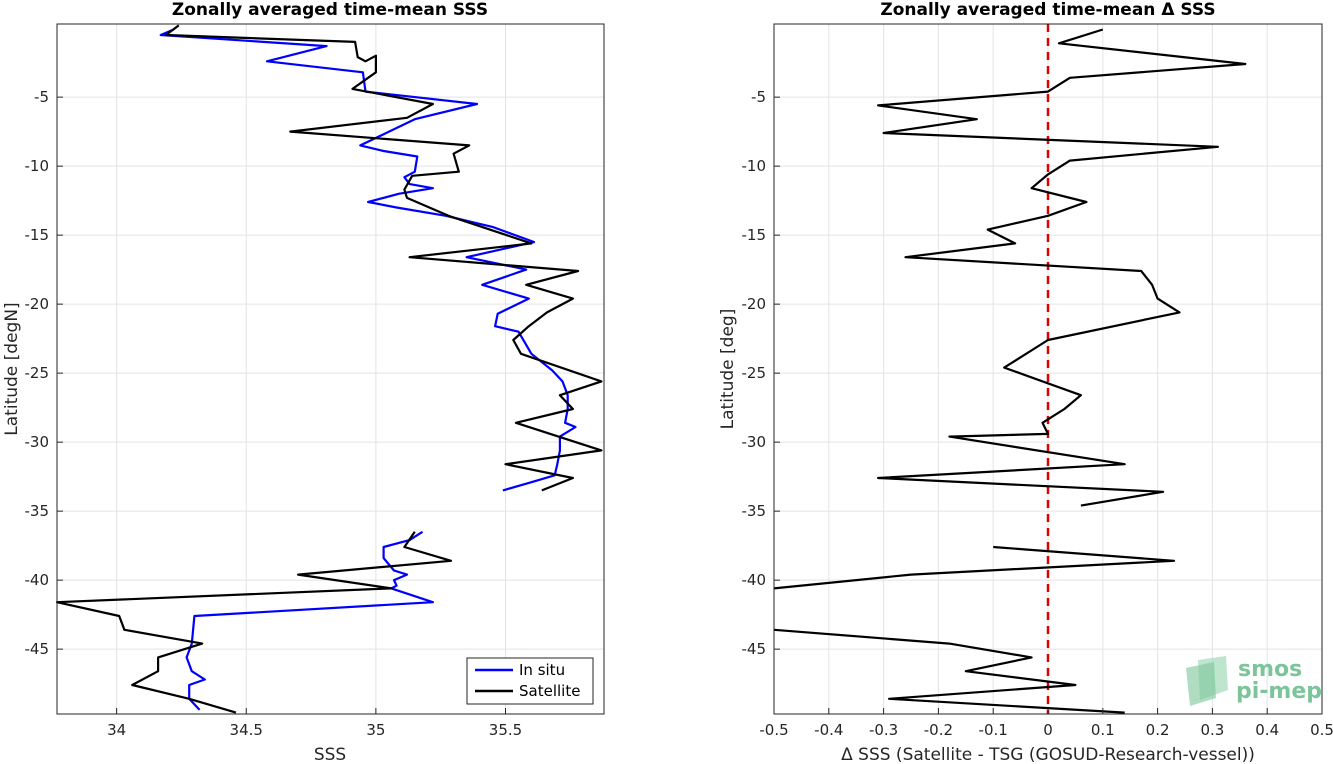 Image resolution: width=1333 pixels, height=764 pixels. I want to click on x-tick-label: 0.4, so click(1267, 730).